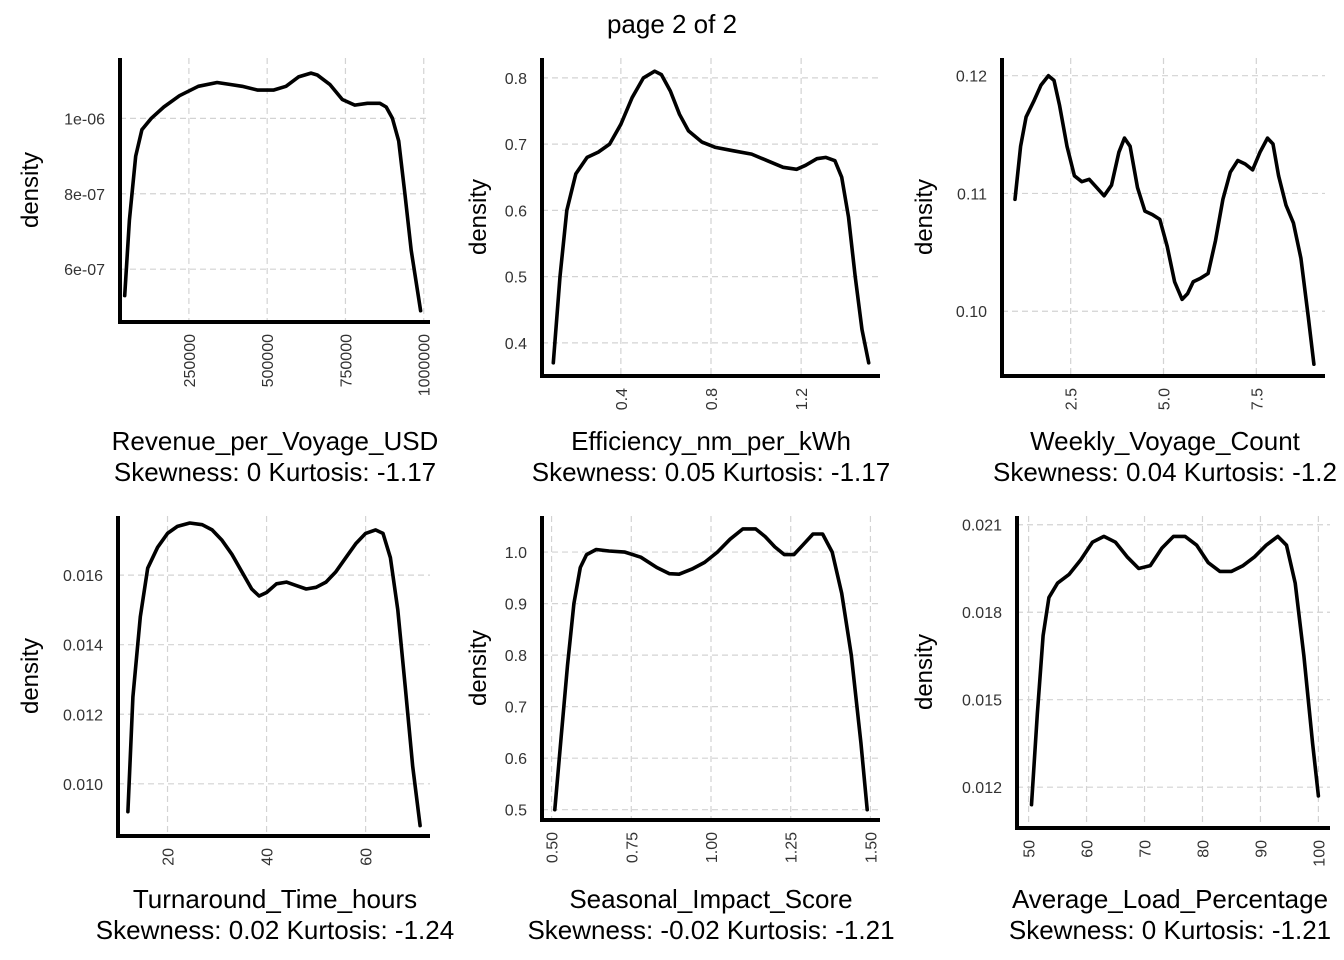 The image size is (1344, 960). Describe the element at coordinates (672, 24) in the screenshot. I see `page-title: page 2 of 2` at that location.